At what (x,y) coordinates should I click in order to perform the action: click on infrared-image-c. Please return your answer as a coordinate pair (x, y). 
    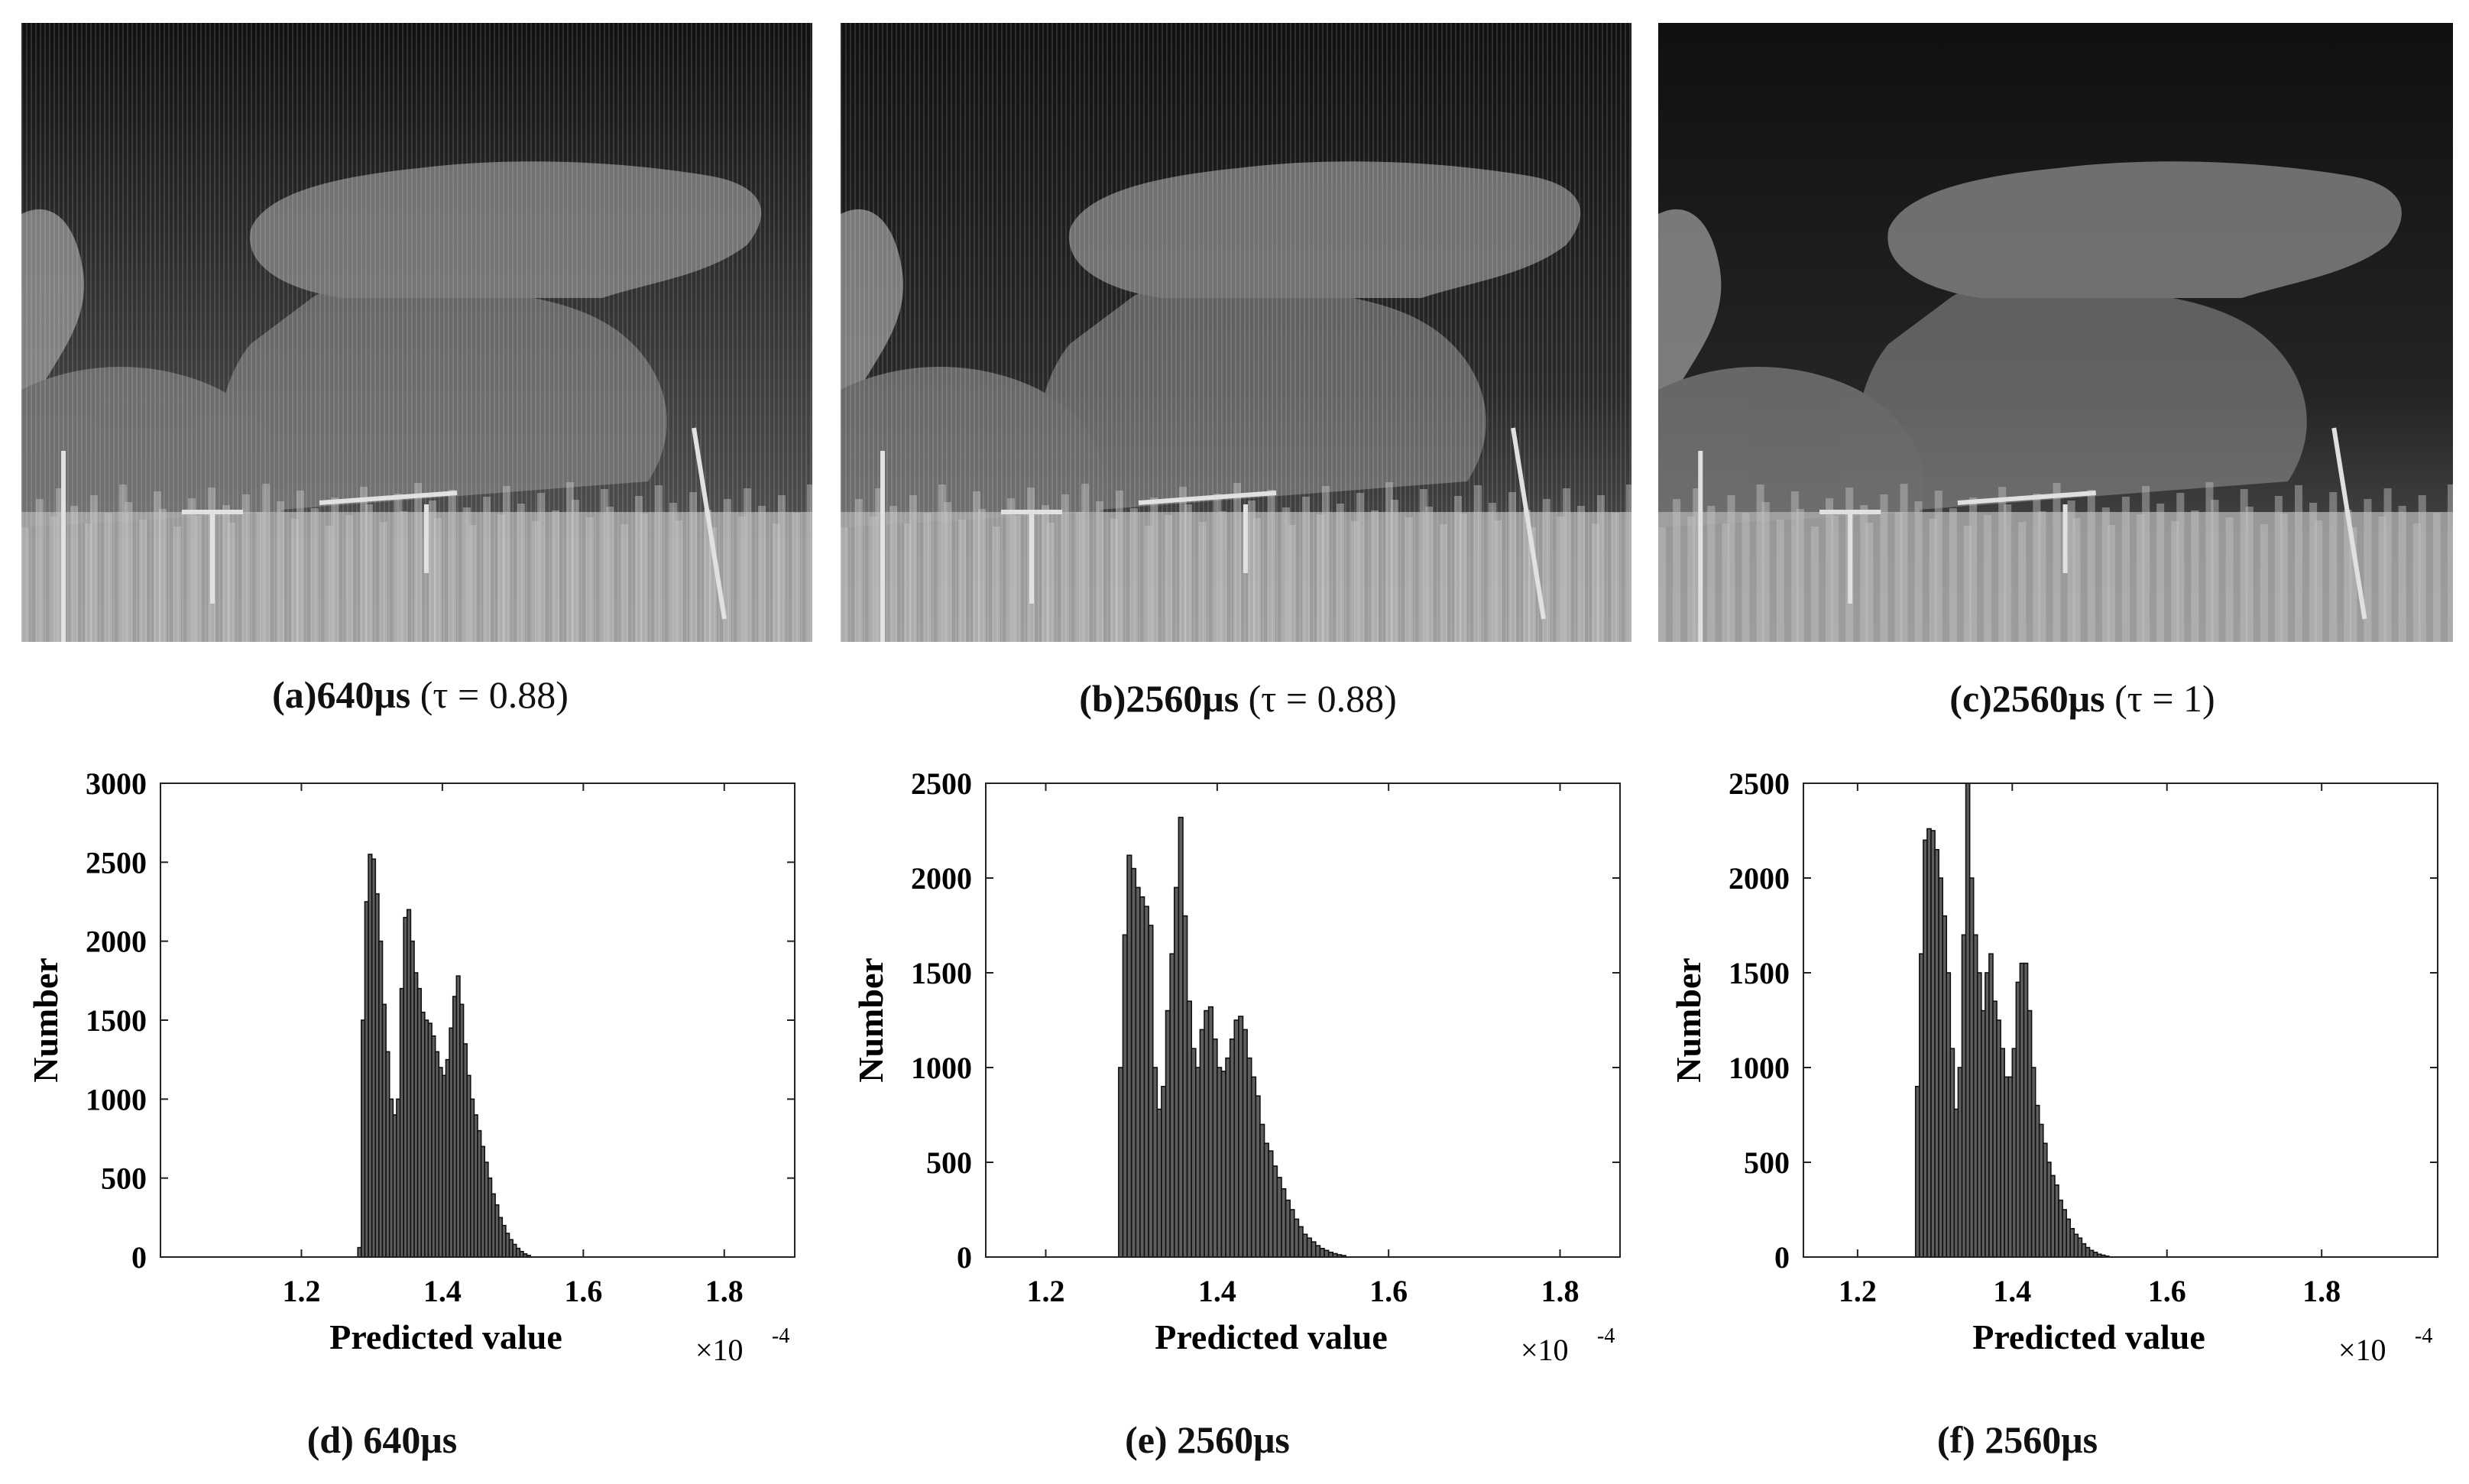
    Looking at the image, I should click on (2055, 333).